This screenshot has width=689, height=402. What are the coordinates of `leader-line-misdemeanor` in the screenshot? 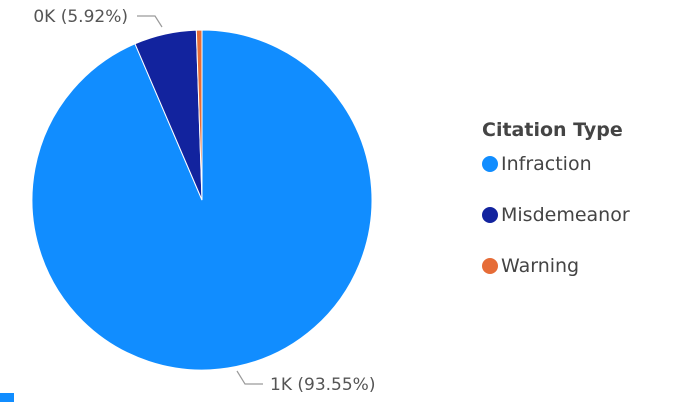 It's located at (150, 21).